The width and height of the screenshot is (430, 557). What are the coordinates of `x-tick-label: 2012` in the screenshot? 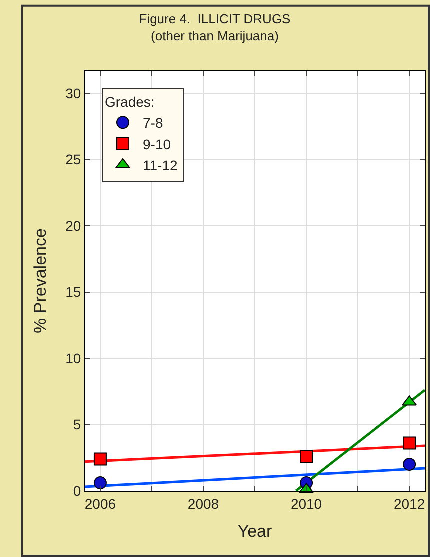 It's located at (410, 504).